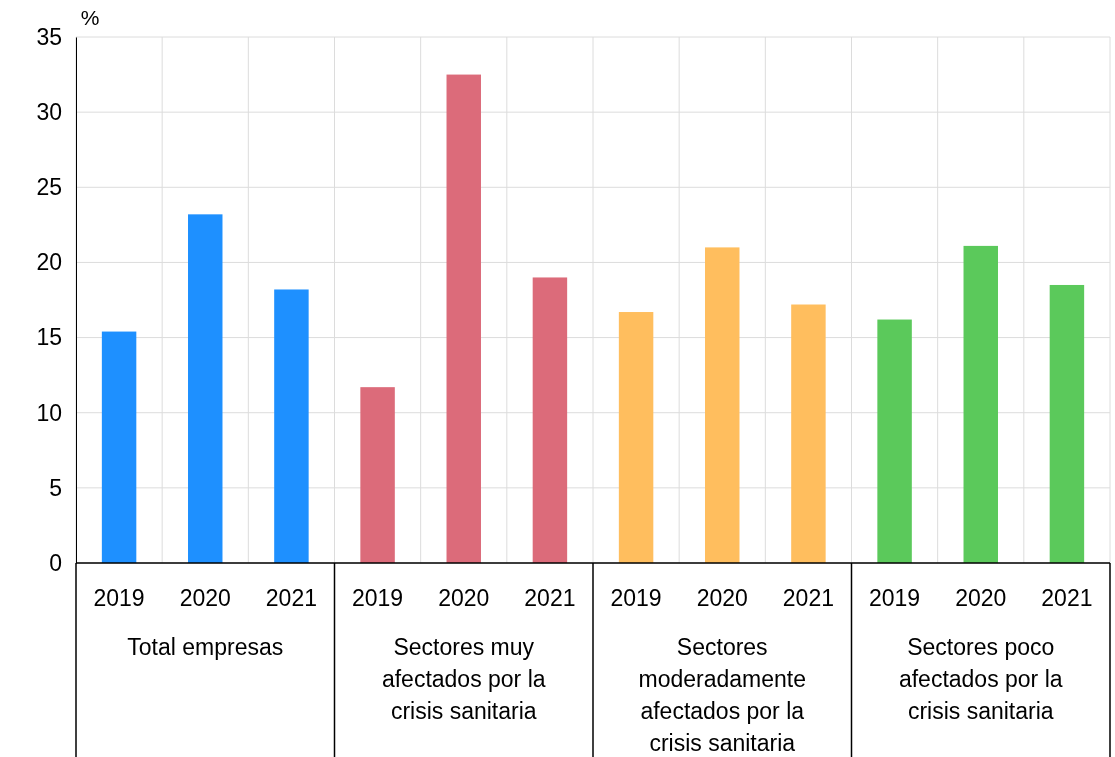  I want to click on y-tick-label: 35, so click(49, 36).